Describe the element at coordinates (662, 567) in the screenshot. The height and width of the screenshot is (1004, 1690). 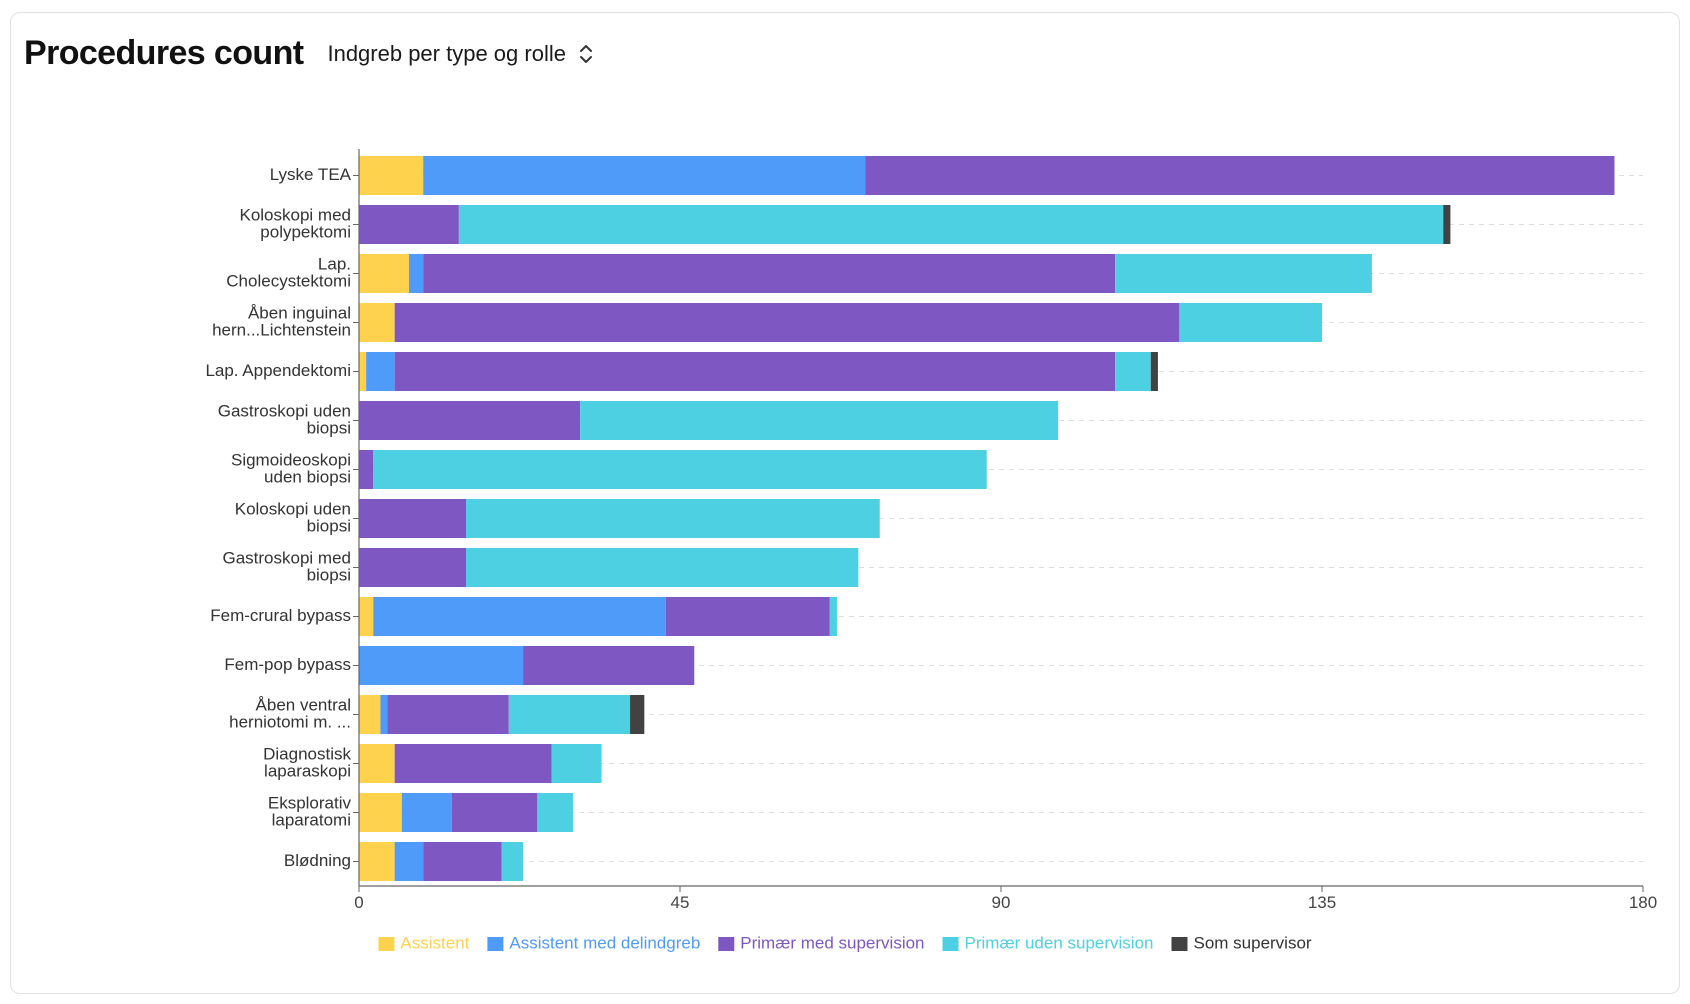
I see `bar-segment: Primær uden supervision: 55` at that location.